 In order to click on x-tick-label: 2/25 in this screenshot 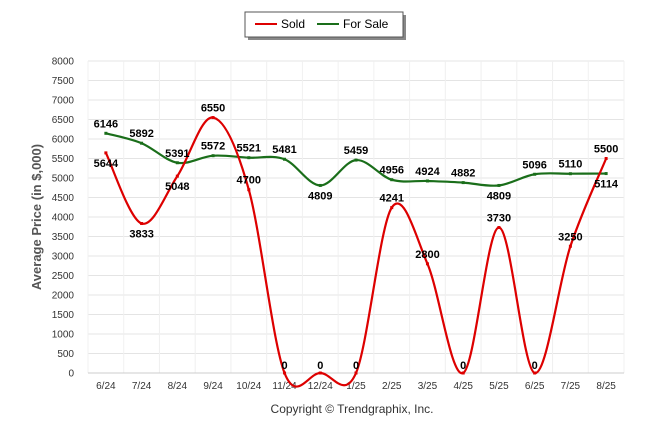, I will do `click(392, 386)`.